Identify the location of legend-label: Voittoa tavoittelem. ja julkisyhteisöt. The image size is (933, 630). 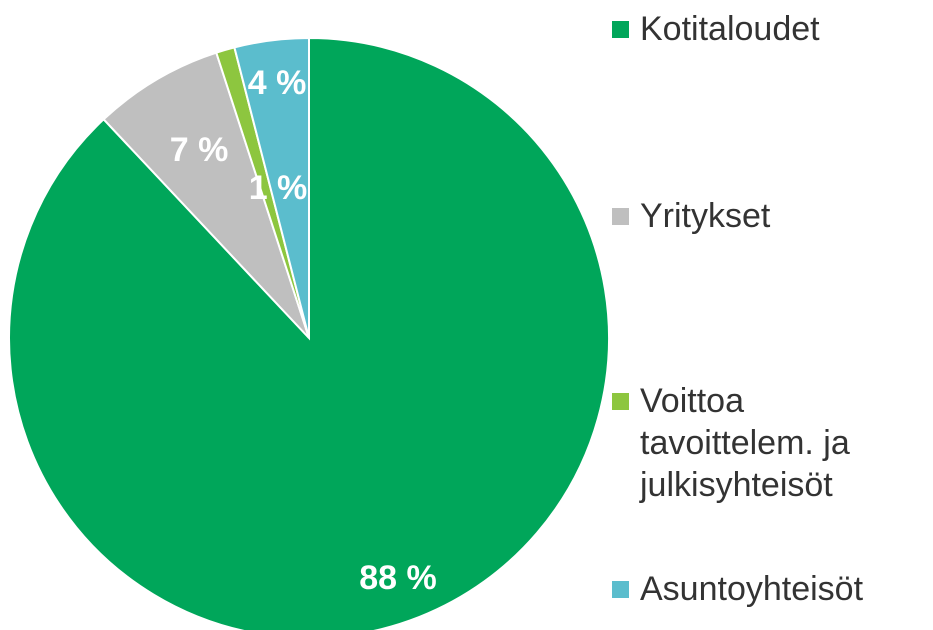
(745, 443).